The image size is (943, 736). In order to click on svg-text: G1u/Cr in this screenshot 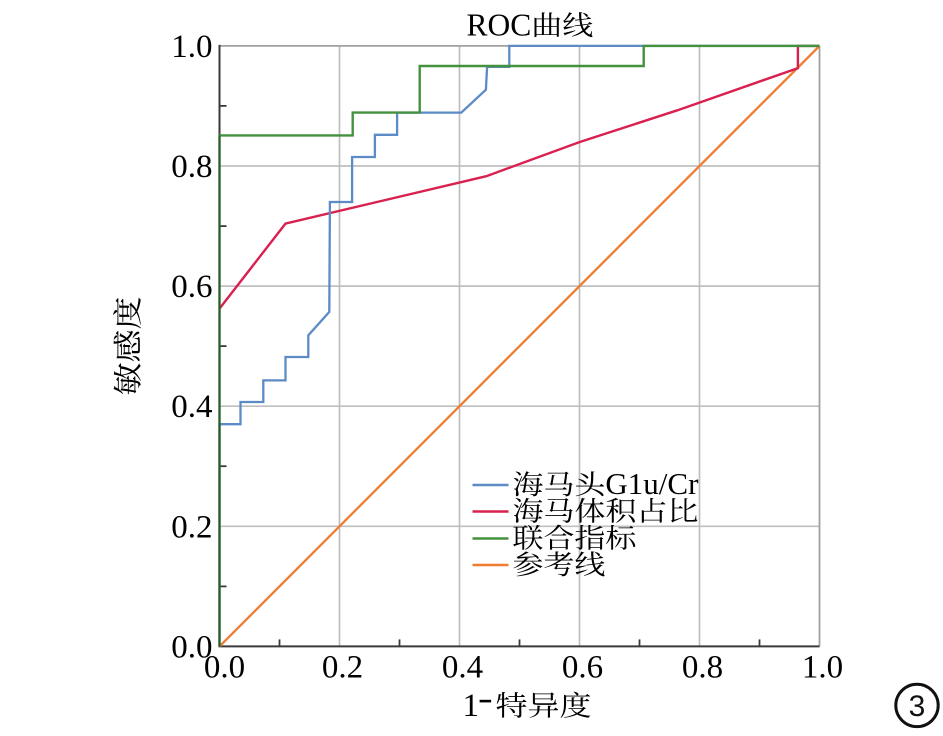, I will do `click(652, 483)`.